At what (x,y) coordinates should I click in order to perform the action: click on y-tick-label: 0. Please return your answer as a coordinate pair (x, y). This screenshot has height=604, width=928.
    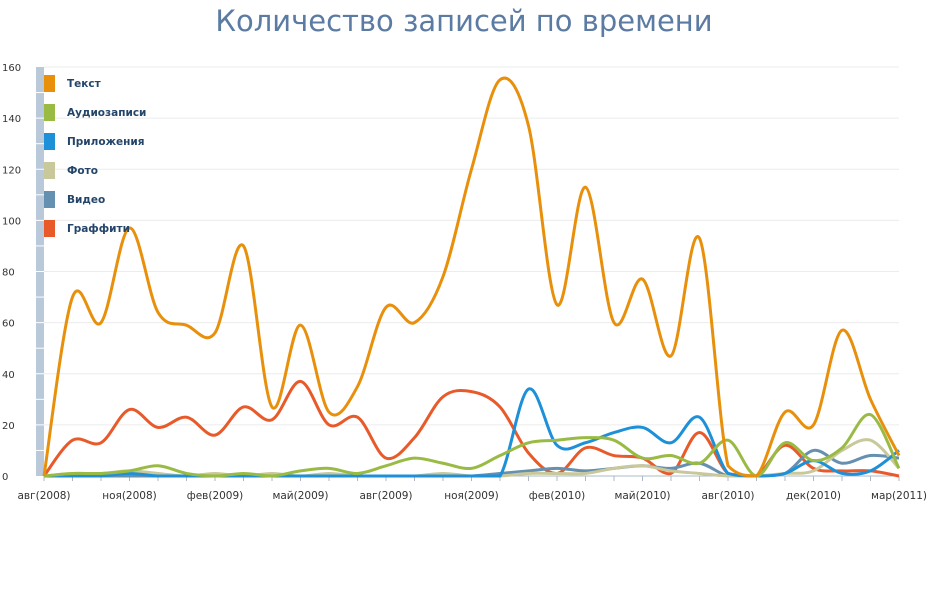
    Looking at the image, I should click on (5, 477).